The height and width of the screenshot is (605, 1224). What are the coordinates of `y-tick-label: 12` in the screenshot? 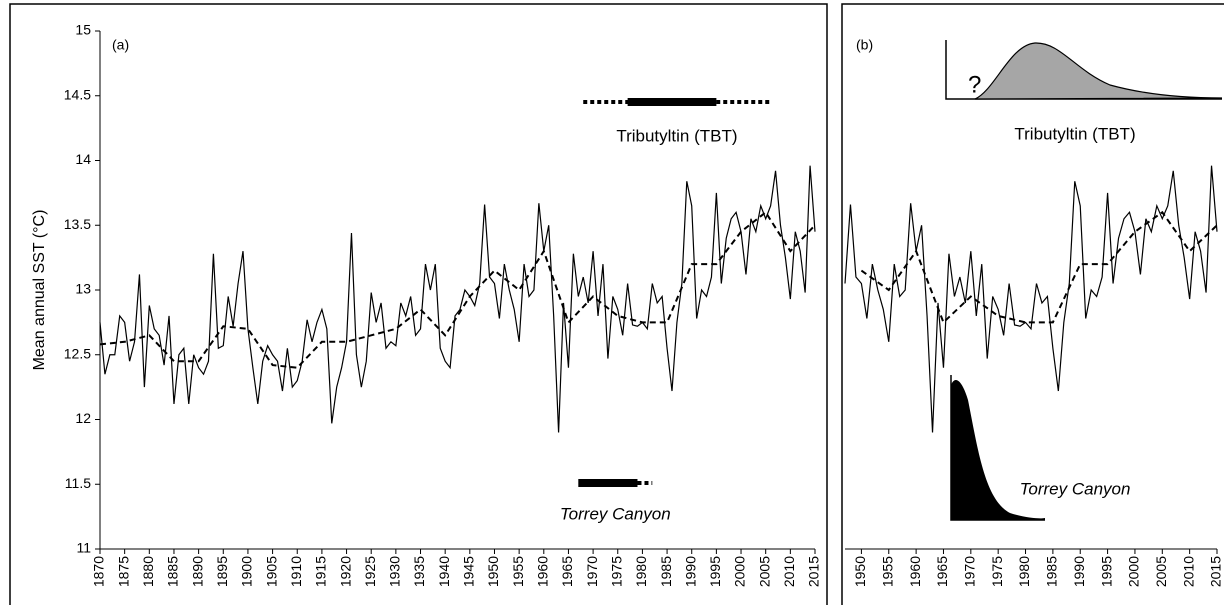 It's located at (83, 418).